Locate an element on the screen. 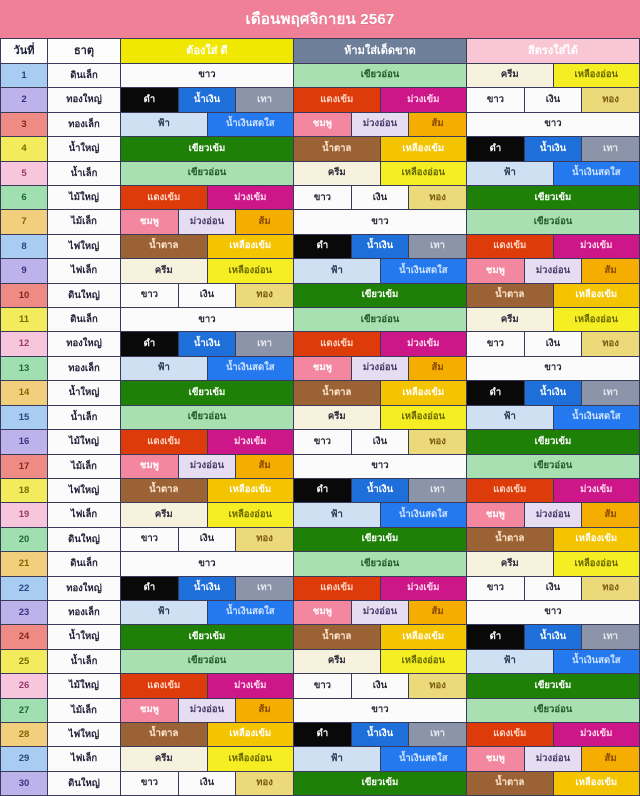  element-cell: ดินเล็ก is located at coordinates (84, 564).